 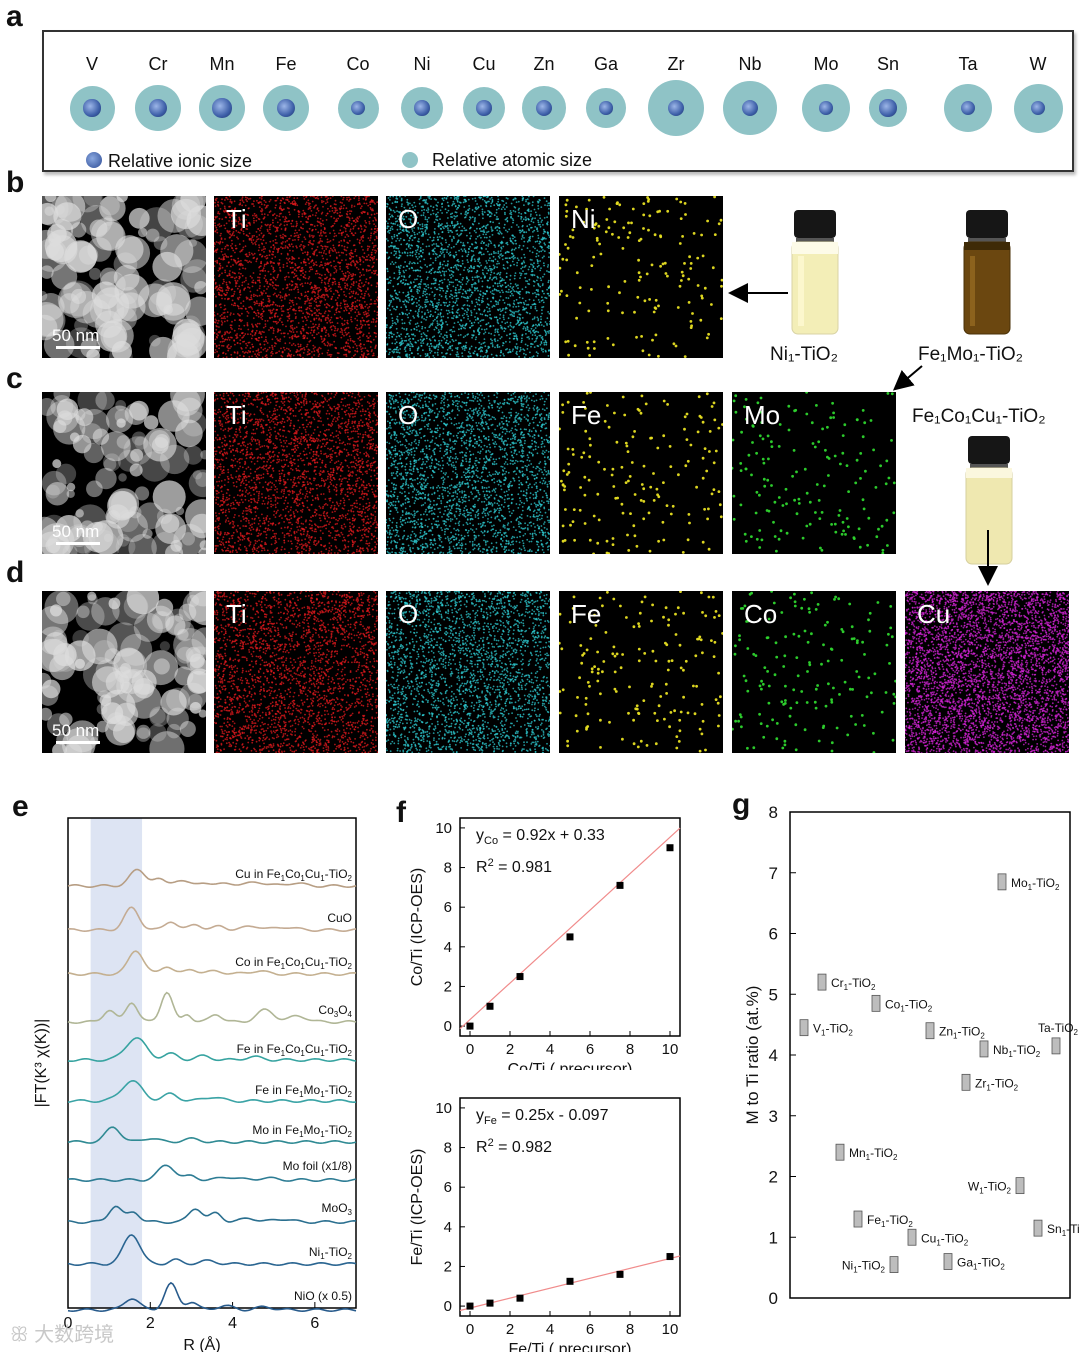 I want to click on watermark: ꕥ 大数跨境, so click(x=62, y=1332).